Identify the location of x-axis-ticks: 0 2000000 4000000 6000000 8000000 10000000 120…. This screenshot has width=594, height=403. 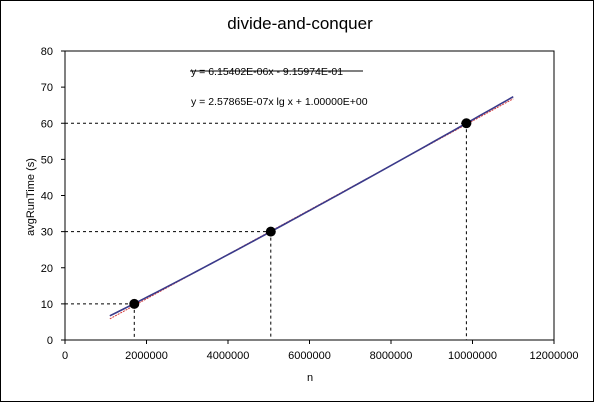
(320, 351).